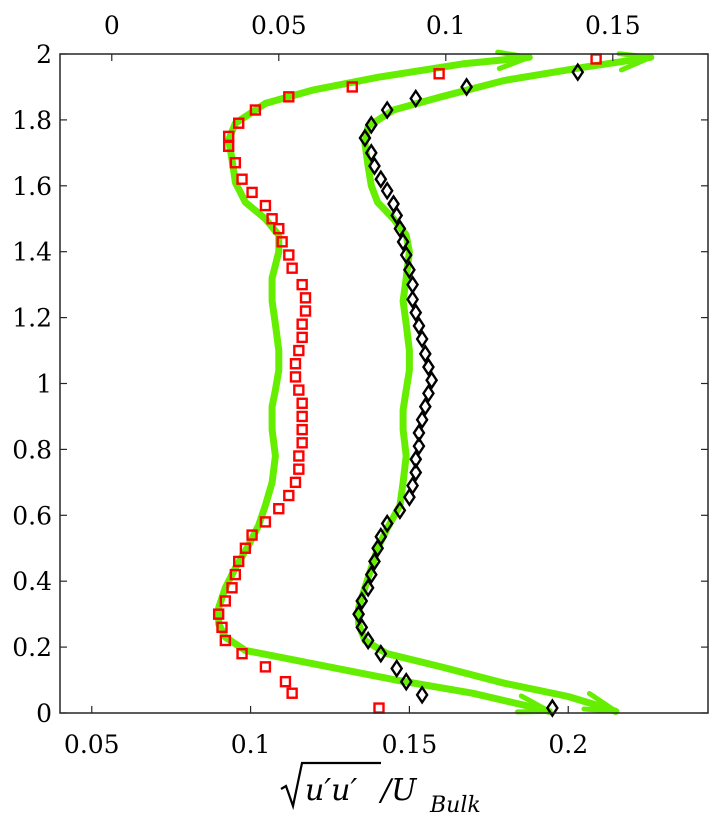  What do you see at coordinates (44, 54) in the screenshot?
I see `y-tick-label: 2` at bounding box center [44, 54].